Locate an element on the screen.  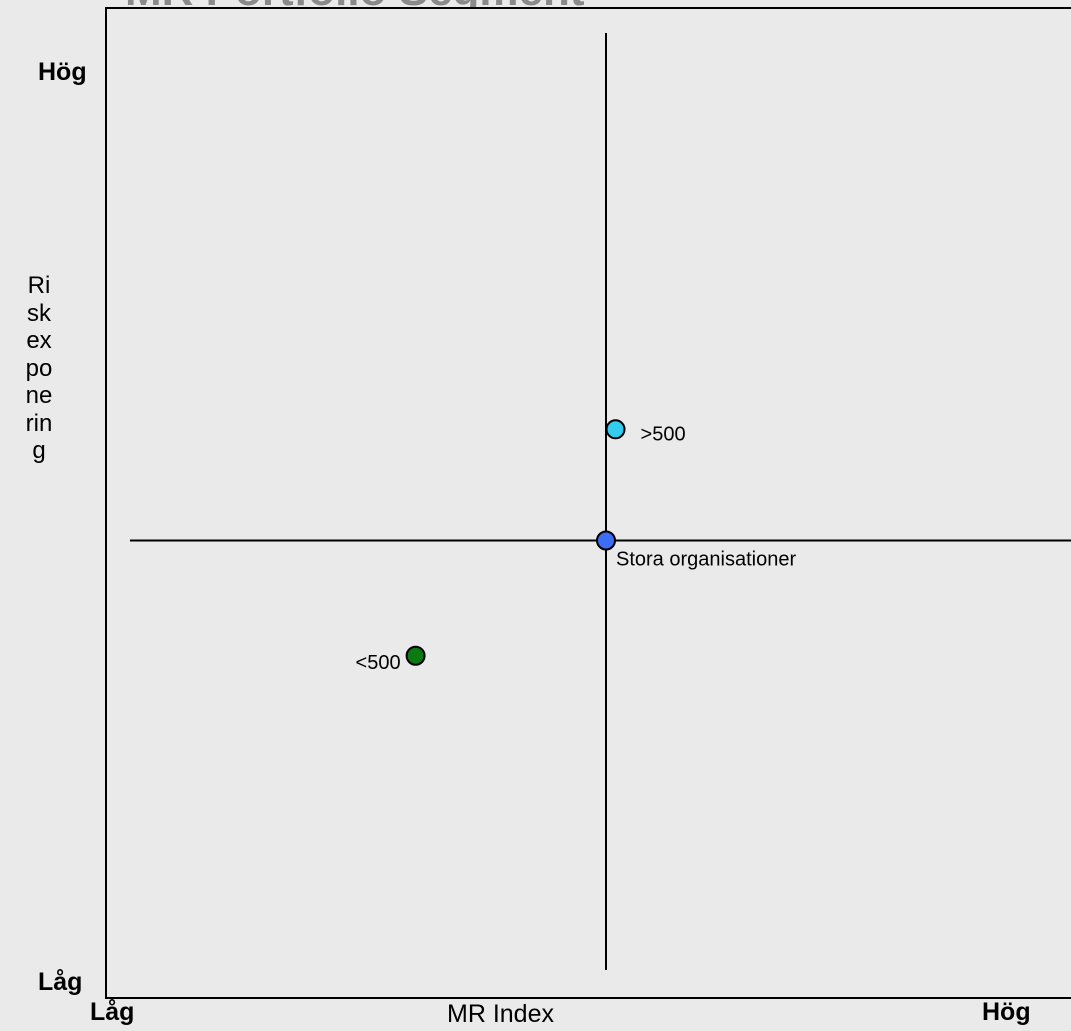
points-layer: >500 Stora organisationer <500 is located at coordinates (576, 546).